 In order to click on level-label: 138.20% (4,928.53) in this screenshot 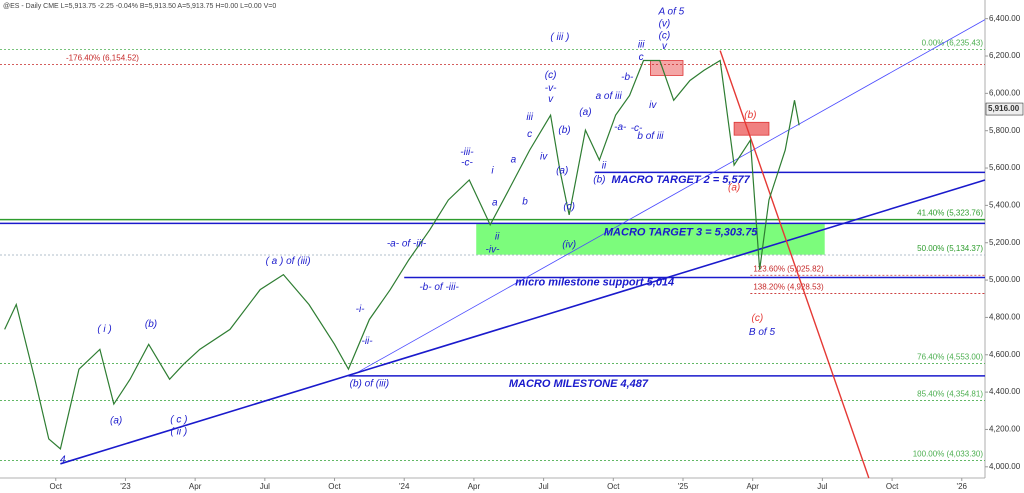, I will do `click(788, 287)`.